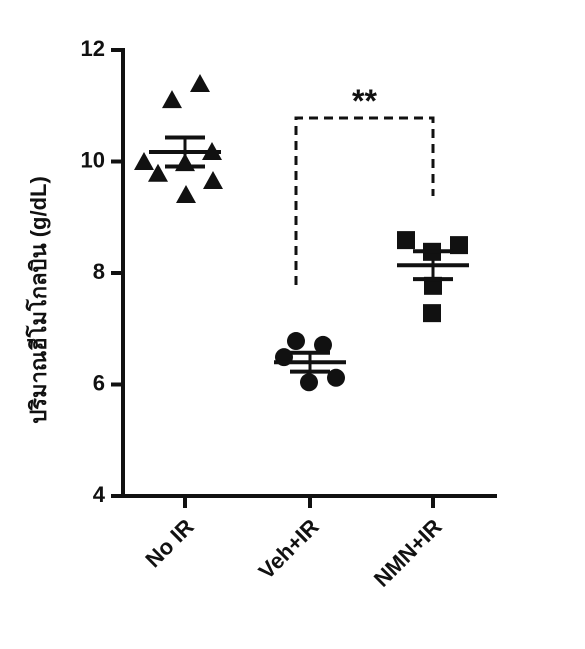  What do you see at coordinates (169, 543) in the screenshot?
I see `x-tick-label: No IR` at bounding box center [169, 543].